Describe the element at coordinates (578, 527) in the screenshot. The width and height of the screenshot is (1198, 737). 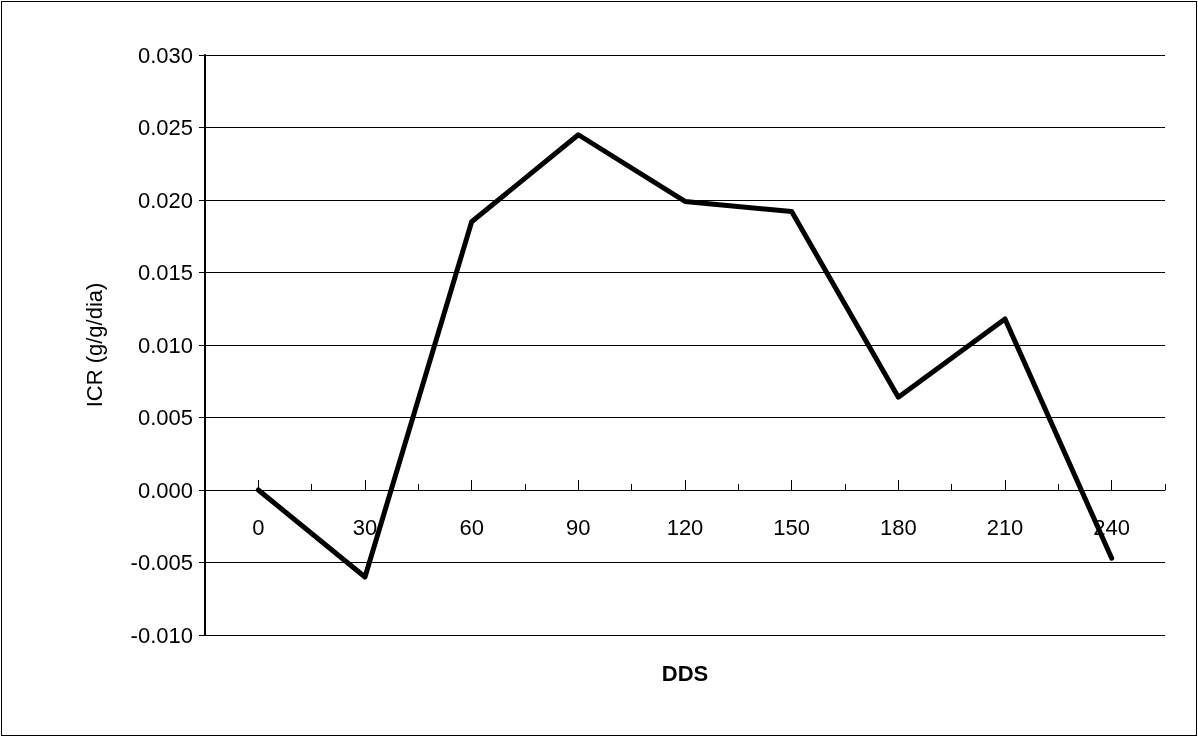
I see `x-tick-label: 90` at that location.